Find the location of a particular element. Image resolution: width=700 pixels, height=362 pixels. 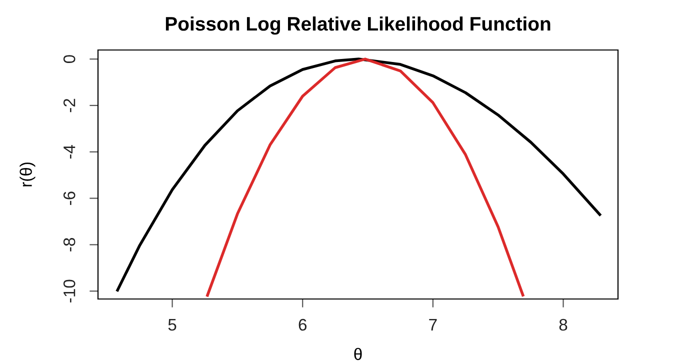

x-tick-label: 7 is located at coordinates (433, 325).